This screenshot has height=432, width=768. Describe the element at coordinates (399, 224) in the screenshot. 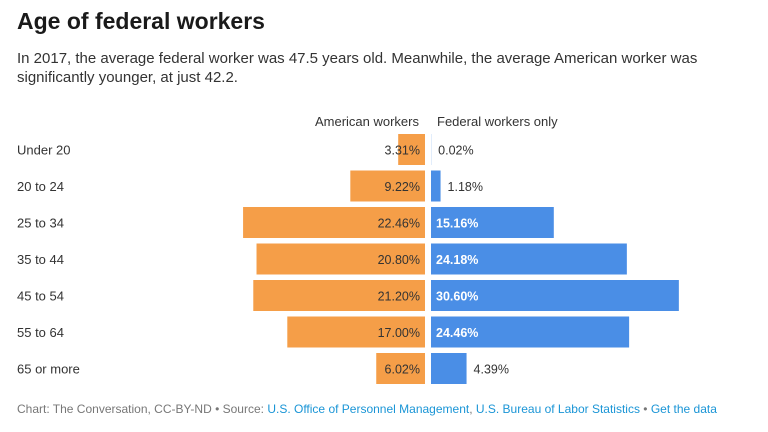

I see `data-label-american: 22.46%` at that location.